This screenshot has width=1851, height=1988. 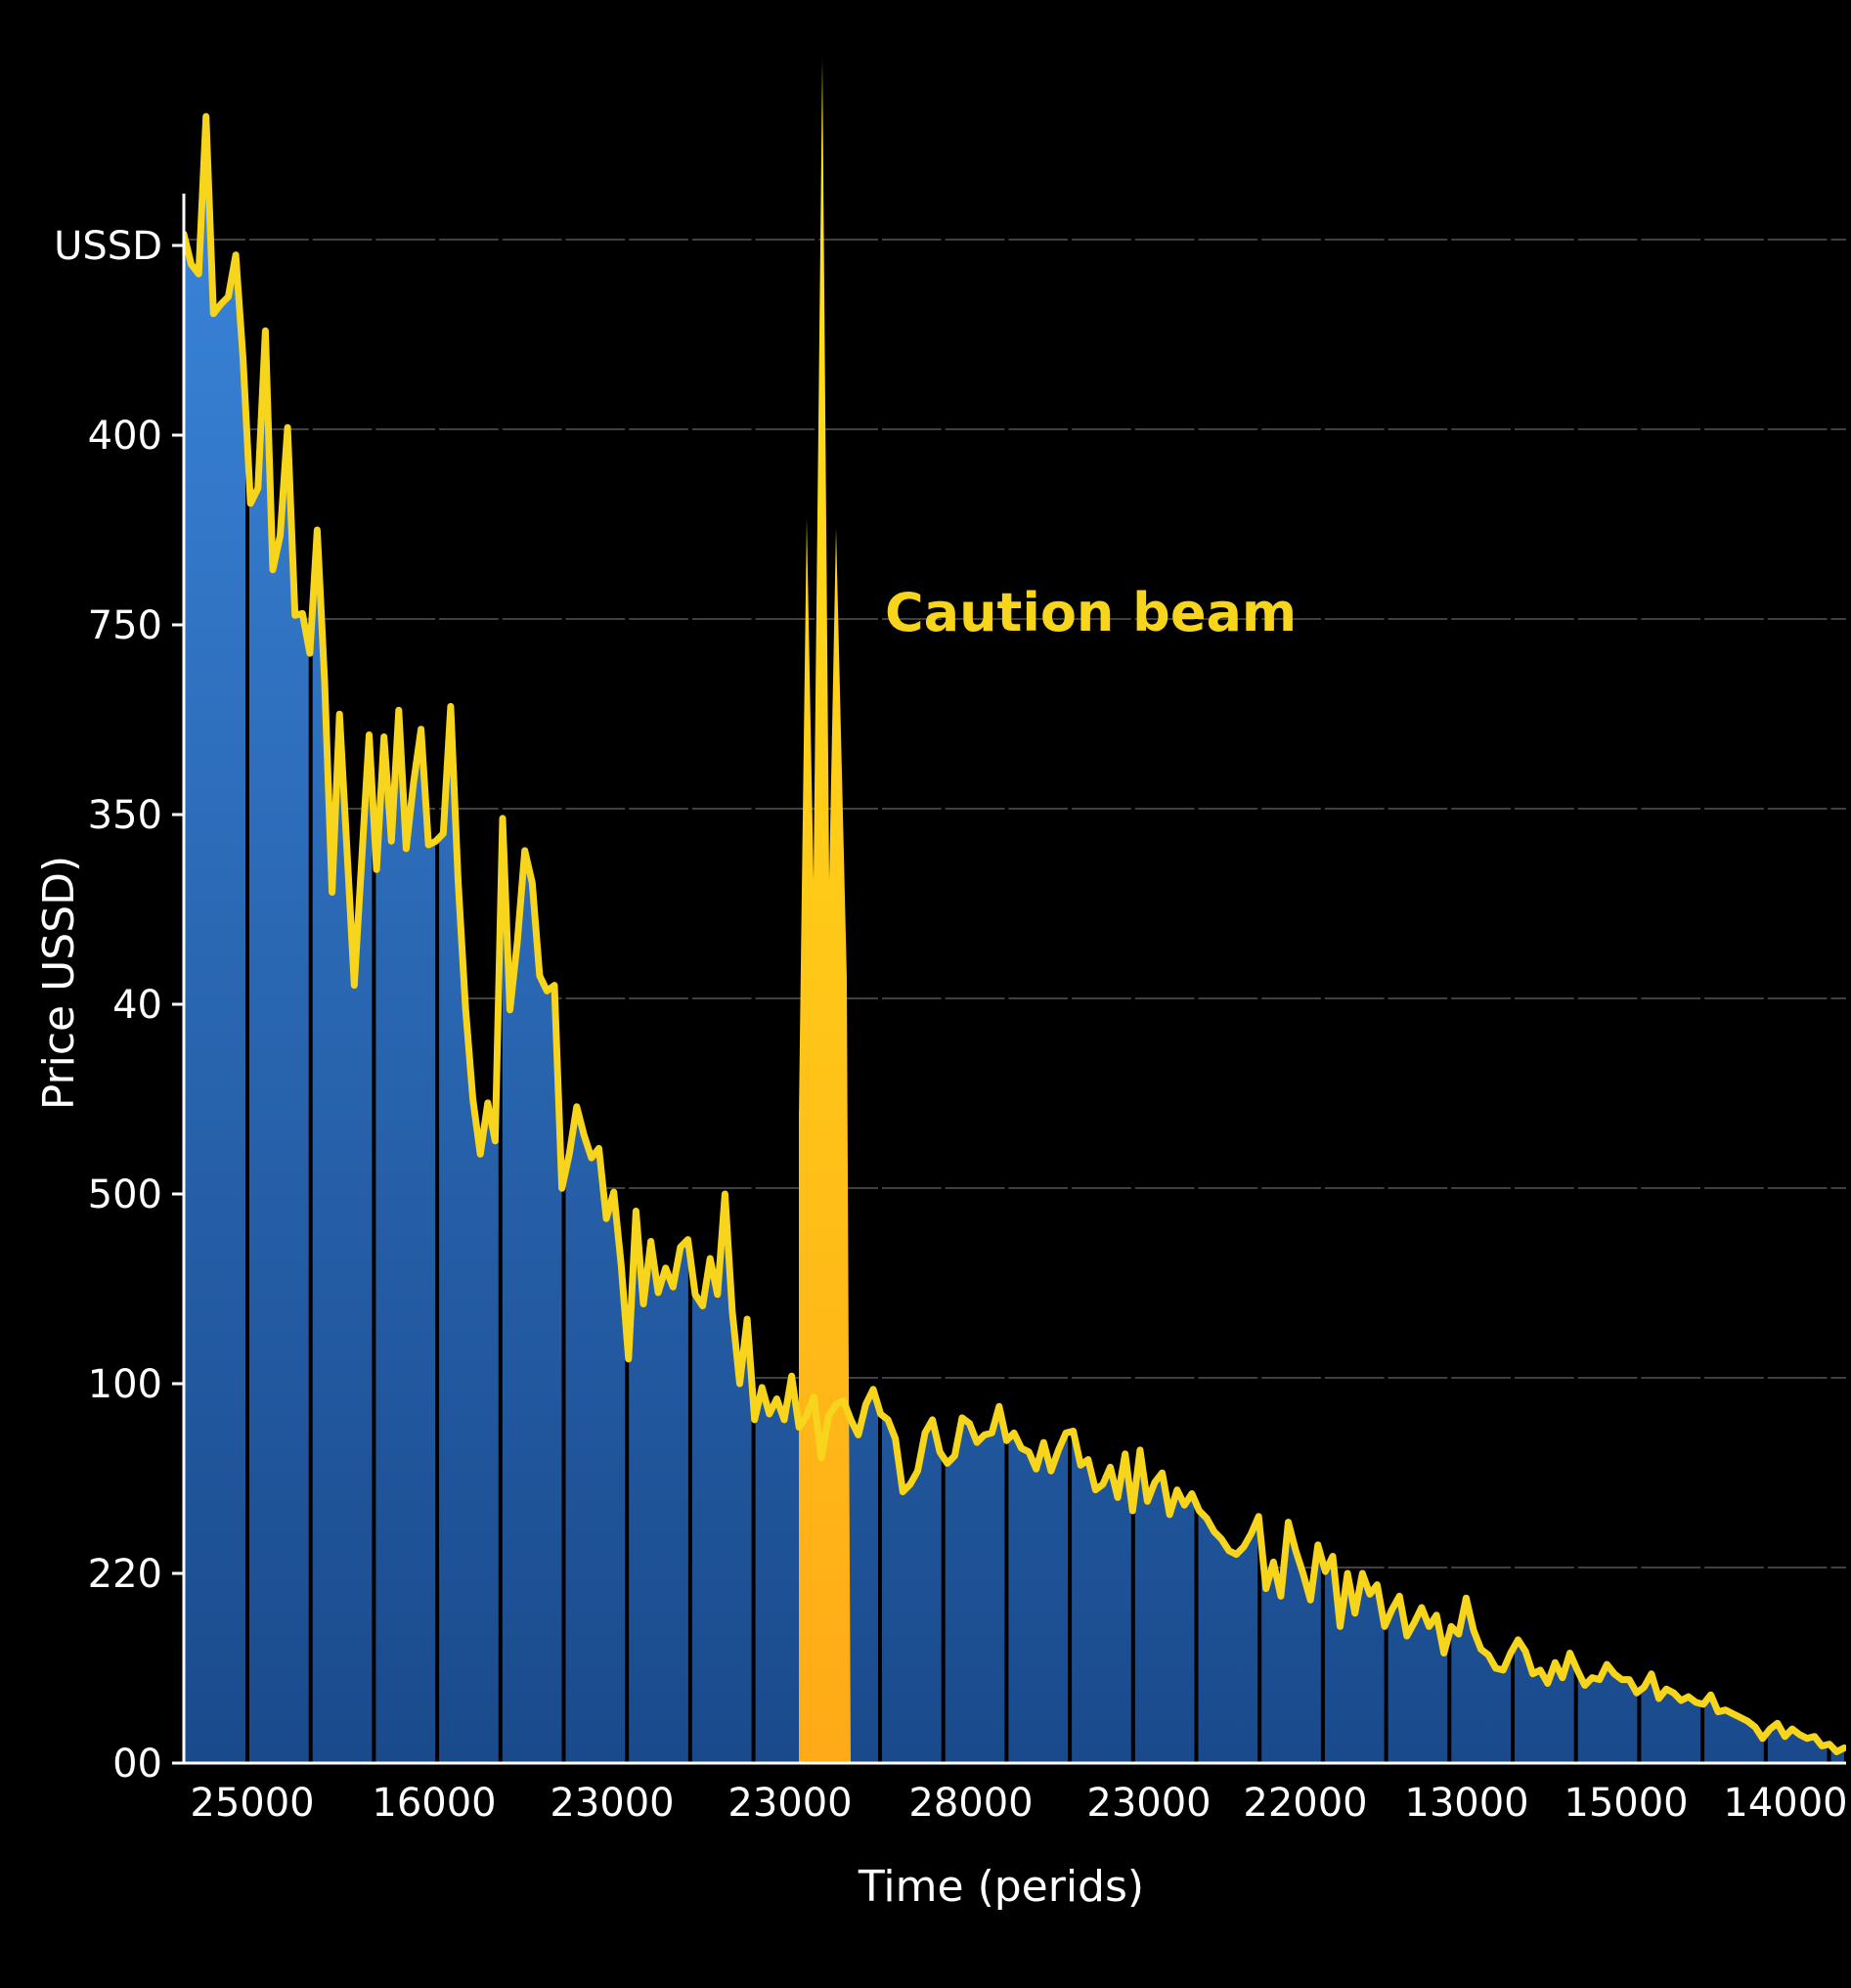 I want to click on y-tick-label: 400, so click(x=125, y=436).